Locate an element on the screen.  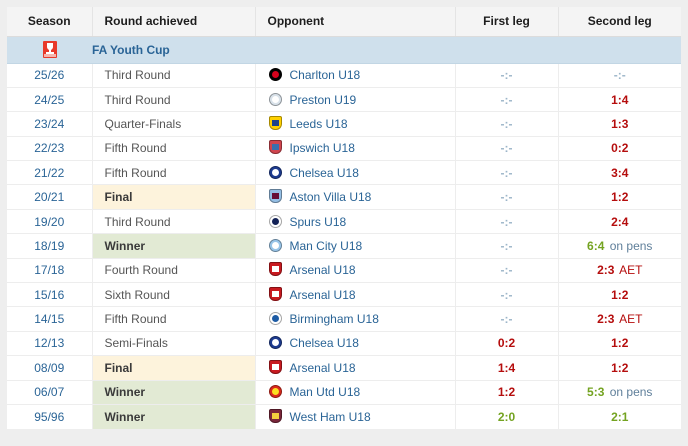
table-row: 20/21 Final Aston Villa U18 -:- 1:2 is located at coordinates (344, 197).